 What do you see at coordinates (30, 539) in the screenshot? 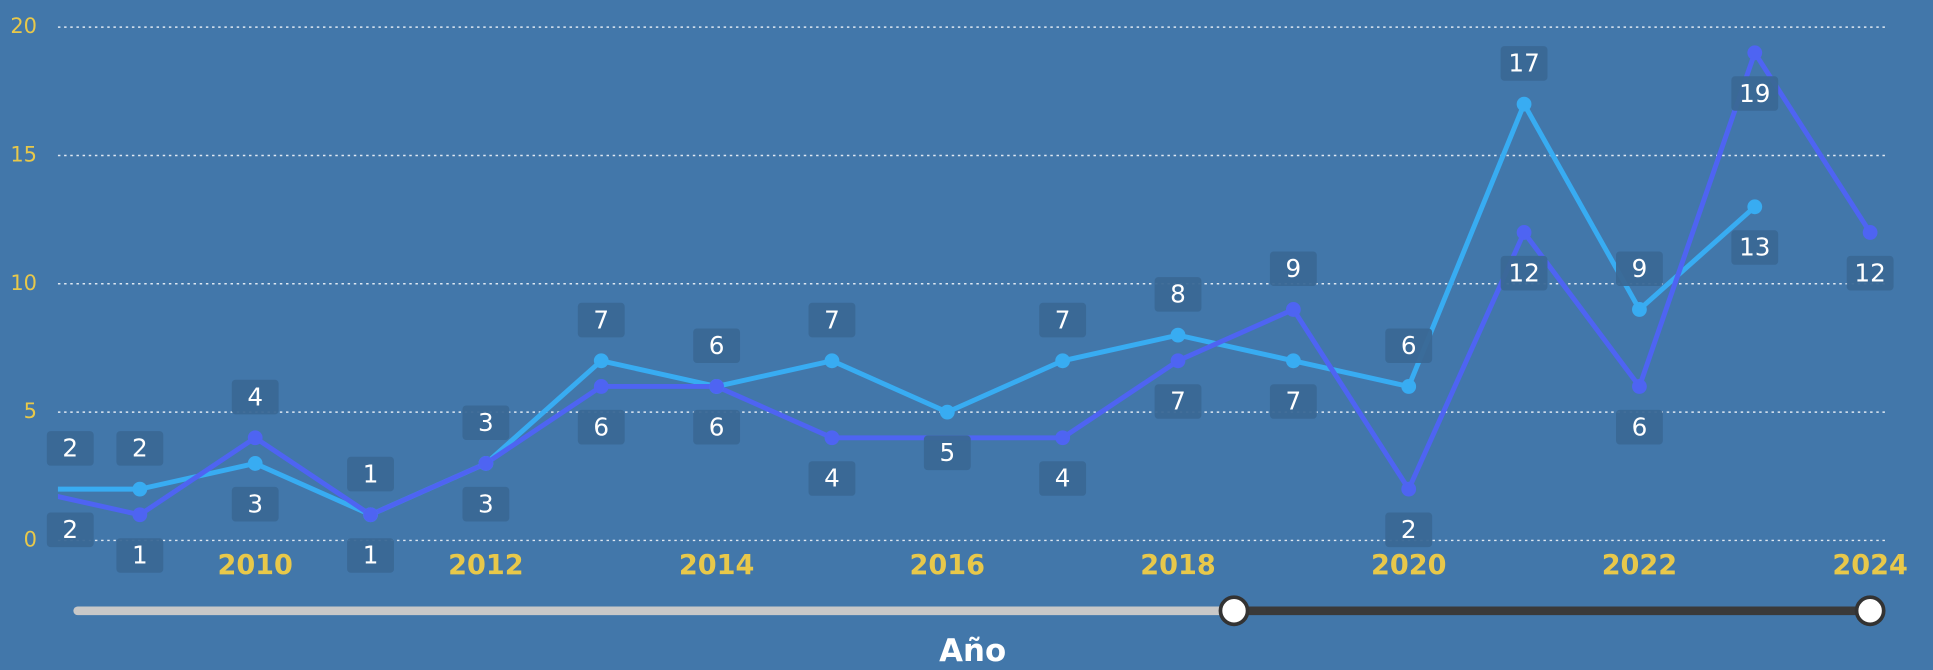
I see `y-tick-label: 0` at bounding box center [30, 539].